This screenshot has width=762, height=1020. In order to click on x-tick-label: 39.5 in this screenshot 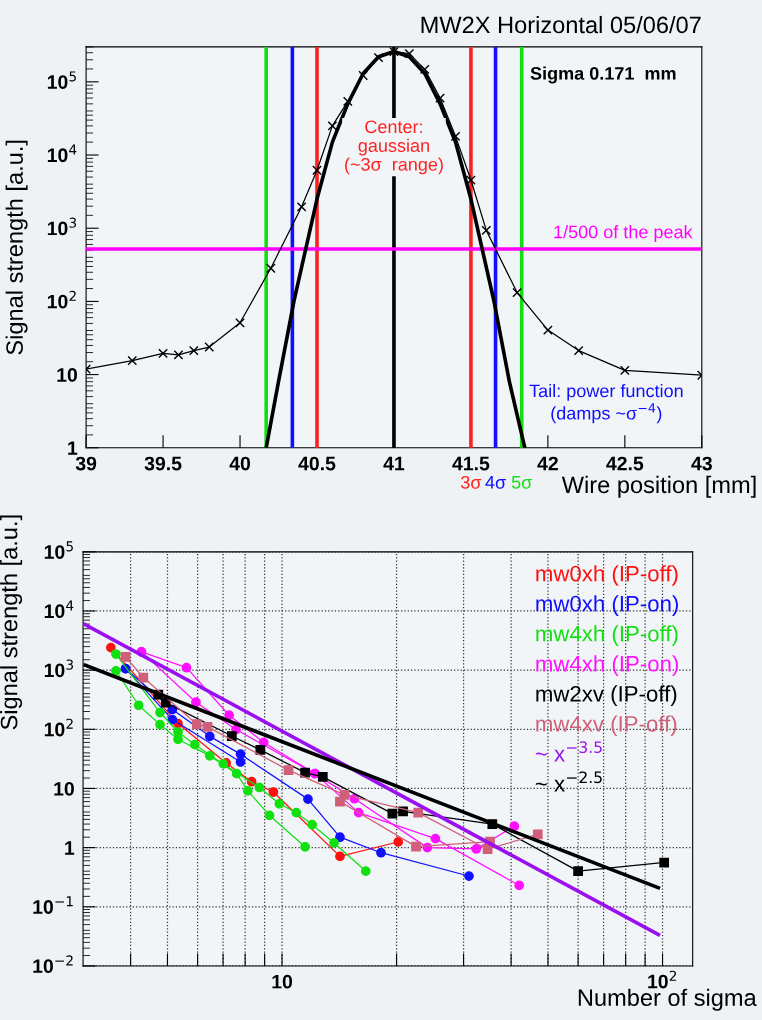, I will do `click(163, 463)`.